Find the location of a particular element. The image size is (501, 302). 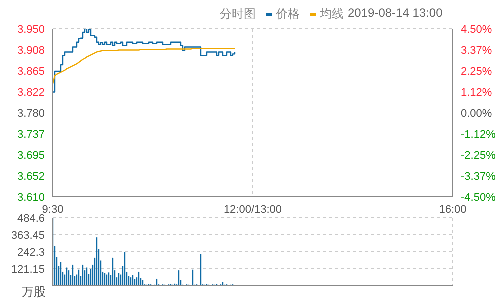

y-tick-label: 3.865 is located at coordinates (31, 72).